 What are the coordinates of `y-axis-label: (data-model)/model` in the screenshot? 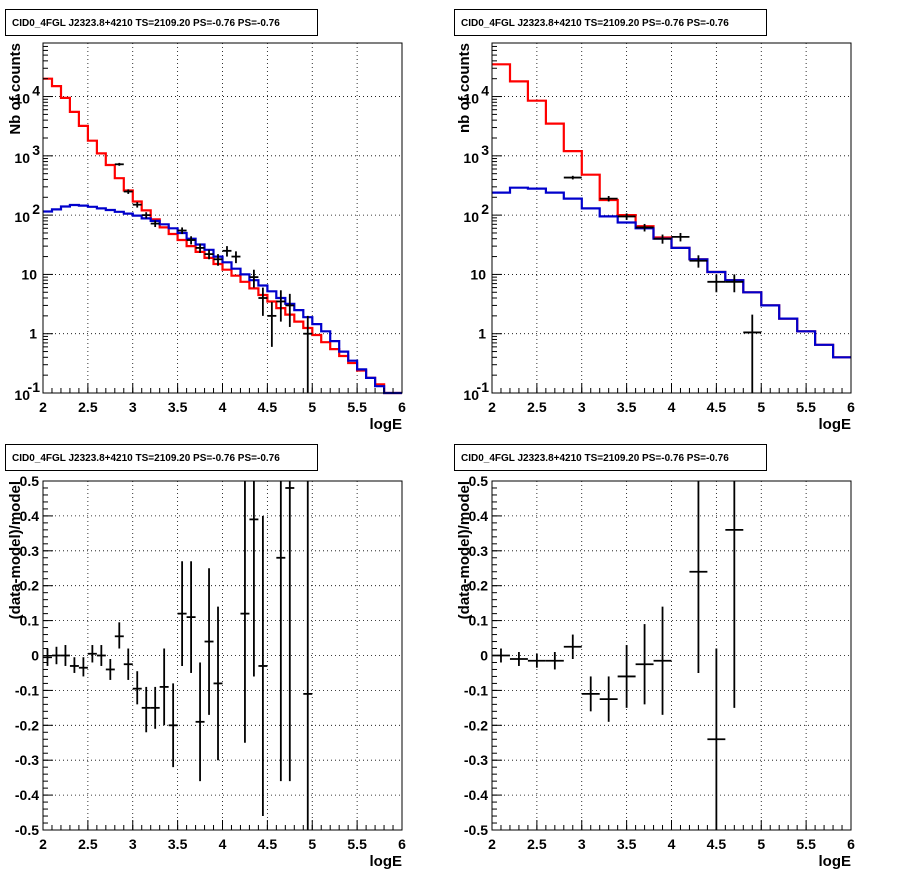 It's located at (464, 550).